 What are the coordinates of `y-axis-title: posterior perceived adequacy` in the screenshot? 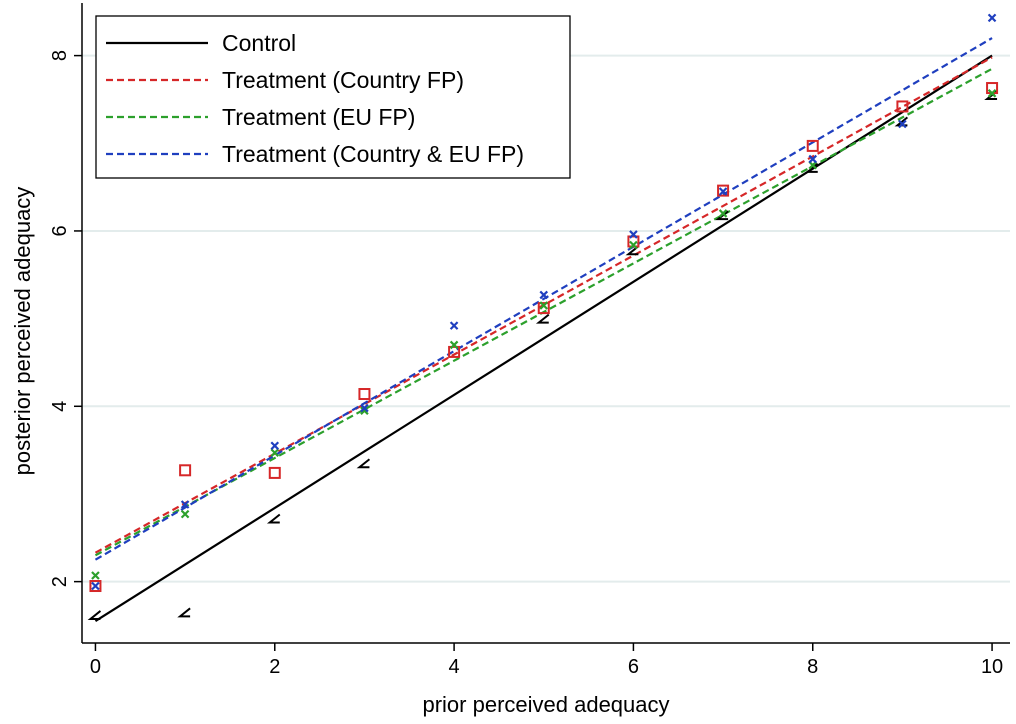 It's located at (22, 331).